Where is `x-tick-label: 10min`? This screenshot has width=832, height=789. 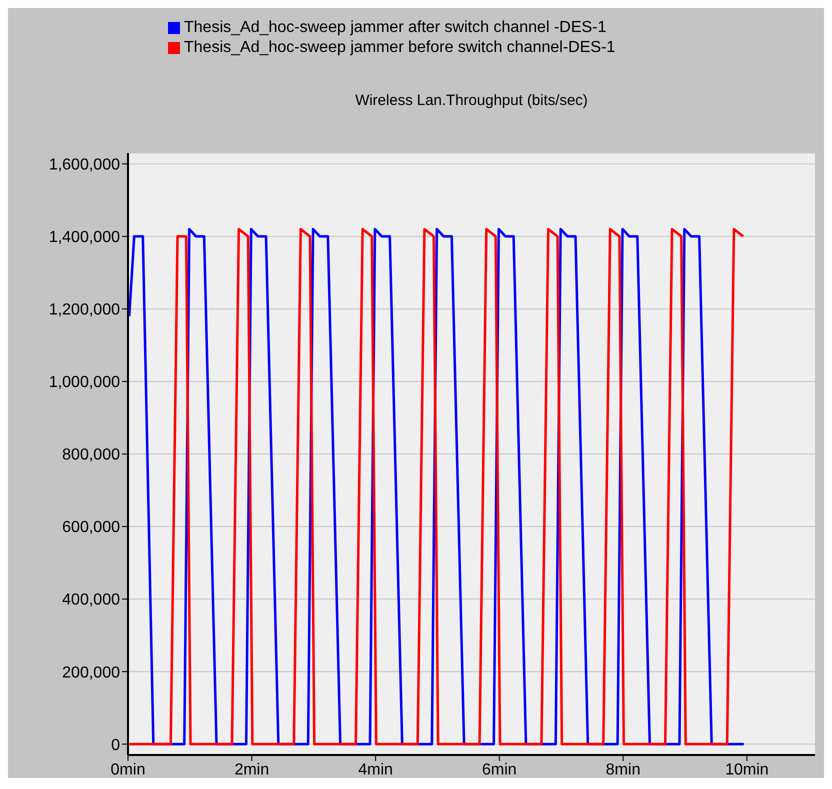
x-tick-label: 10min is located at coordinates (747, 769).